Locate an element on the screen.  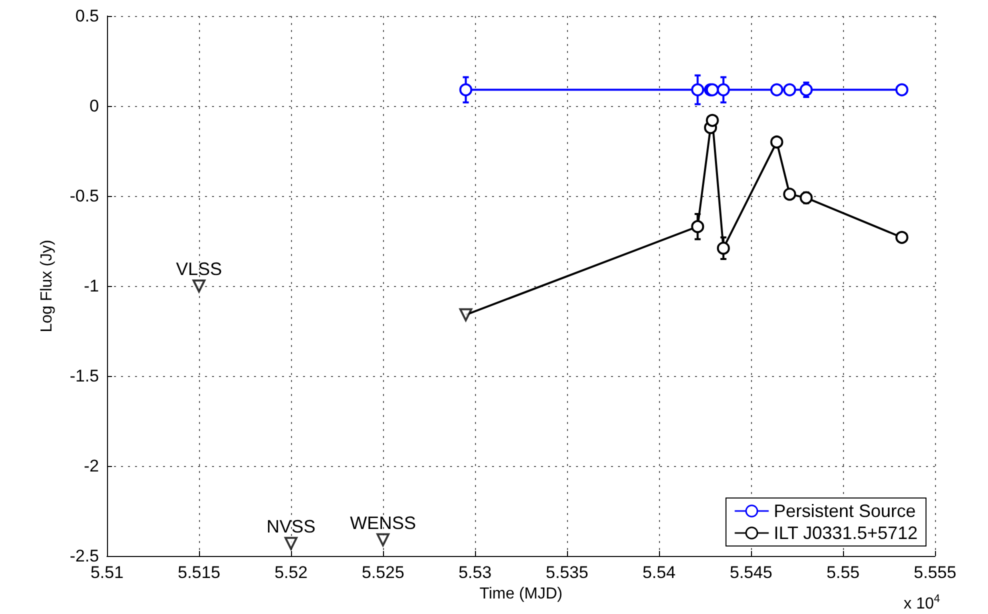
y-tick-label: -1.5 is located at coordinates (84, 376).